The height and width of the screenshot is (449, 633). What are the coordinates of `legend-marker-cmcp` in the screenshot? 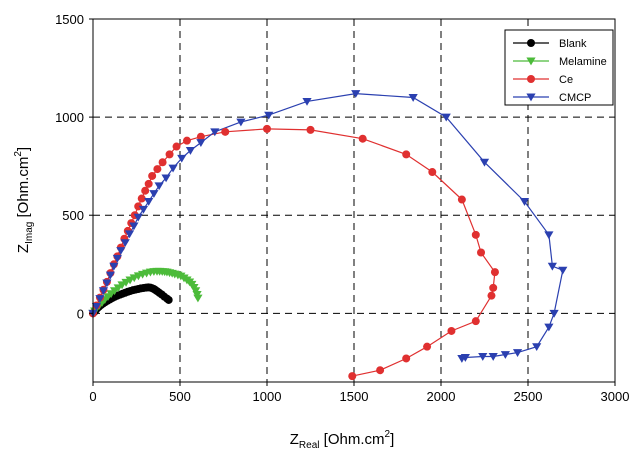 It's located at (531, 97).